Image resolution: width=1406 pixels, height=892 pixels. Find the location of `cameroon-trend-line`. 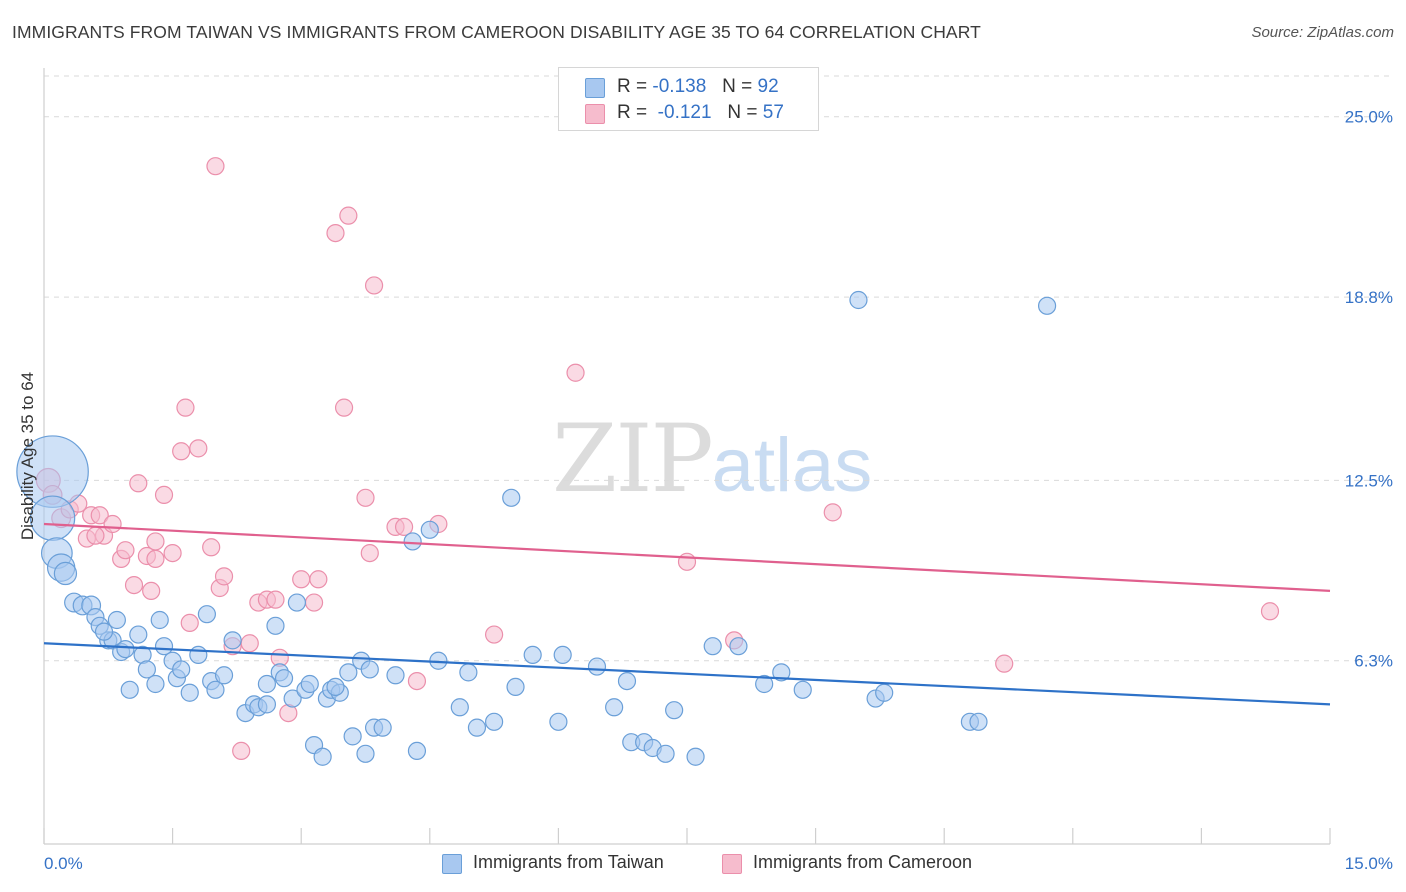

cameroon-trend-line is located at coordinates (687, 557).